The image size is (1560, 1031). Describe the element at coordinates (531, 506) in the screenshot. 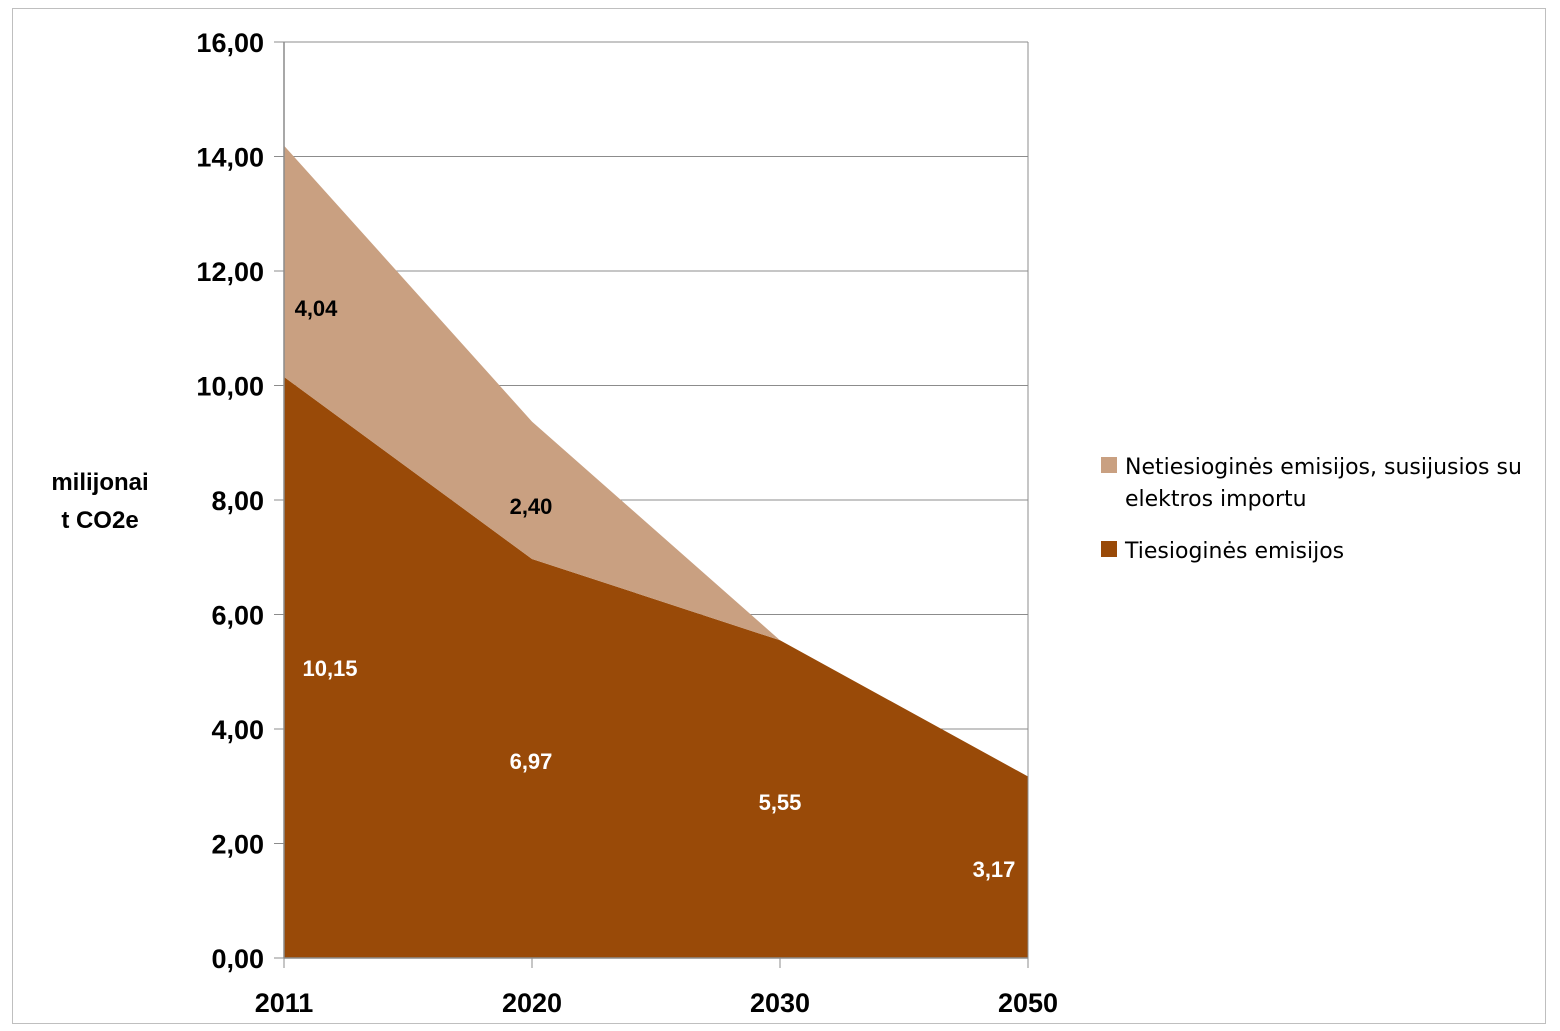

I see `data-label-netiesiogines: 2,40` at that location.